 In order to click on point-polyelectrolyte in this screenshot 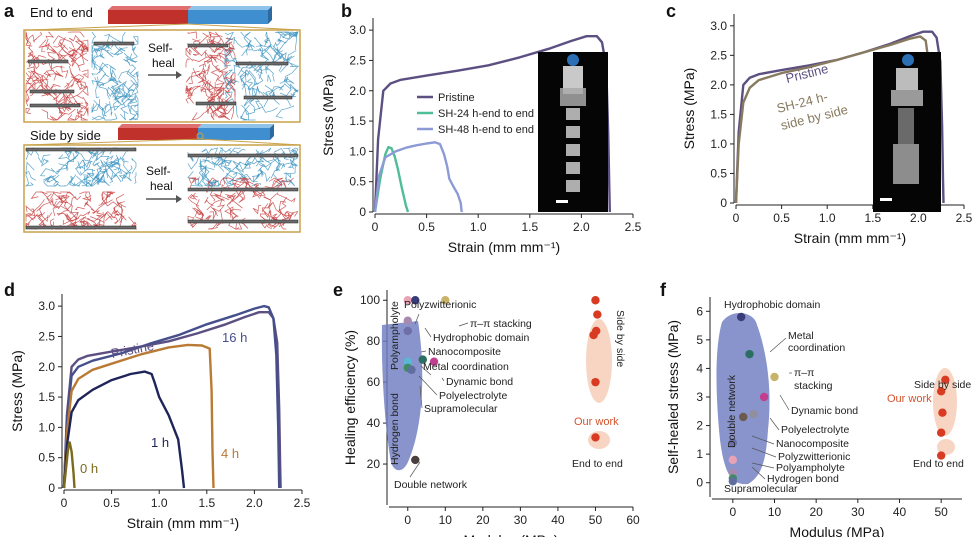, I will do `click(753, 414)`.